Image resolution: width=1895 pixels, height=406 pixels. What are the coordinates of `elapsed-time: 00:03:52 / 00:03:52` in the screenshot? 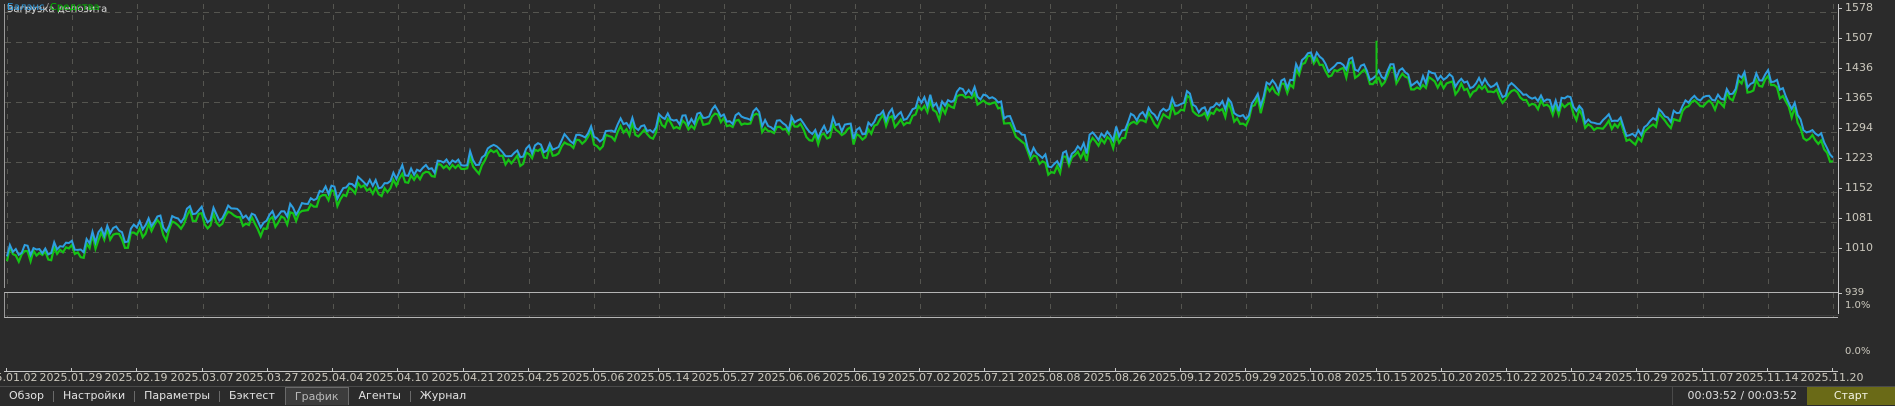 It's located at (1739, 396).